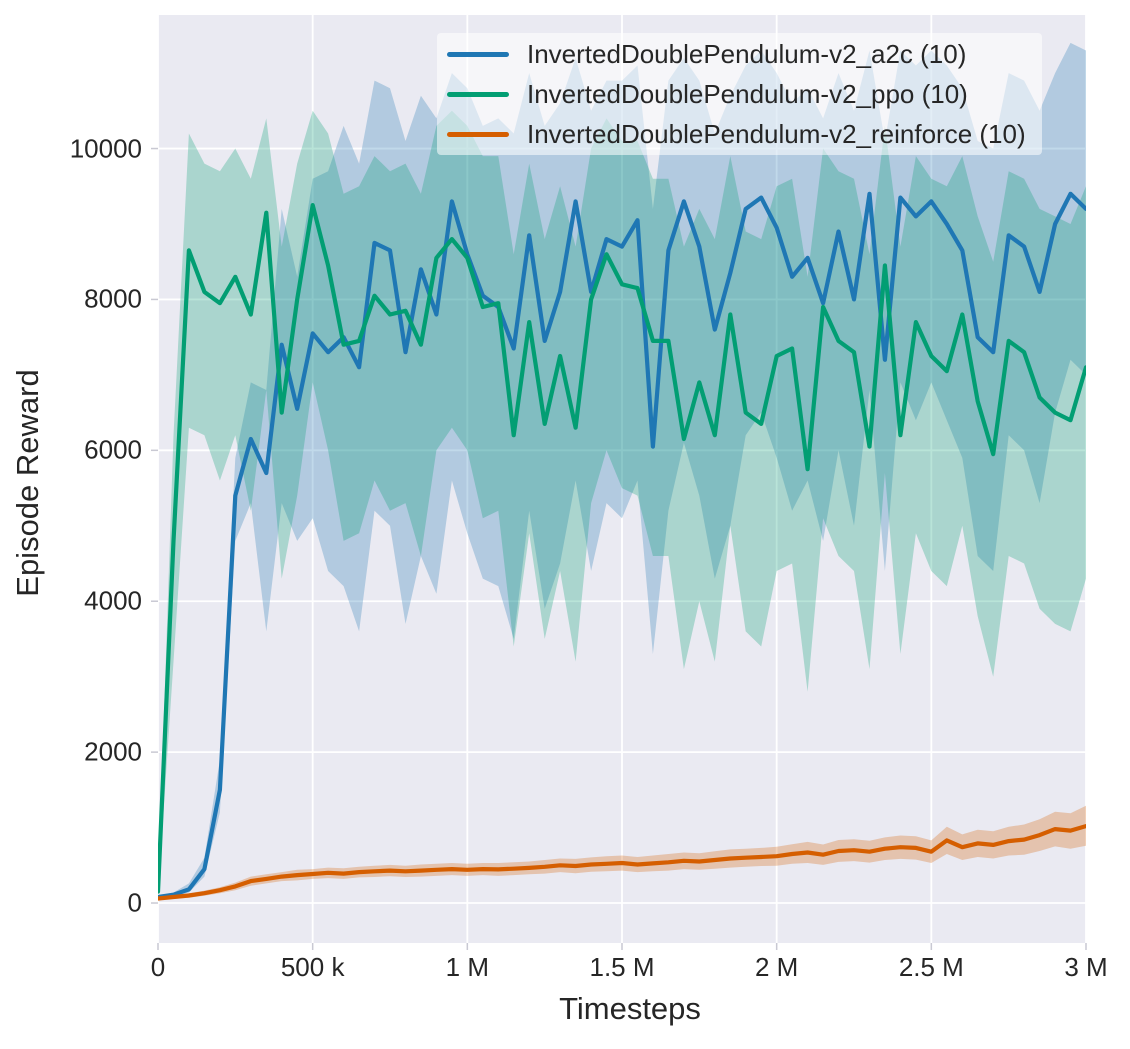 This screenshot has width=1130, height=1049. I want to click on legend-label-a2c: InvertedDoublePendulum-v2_a2c (10), so click(747, 53).